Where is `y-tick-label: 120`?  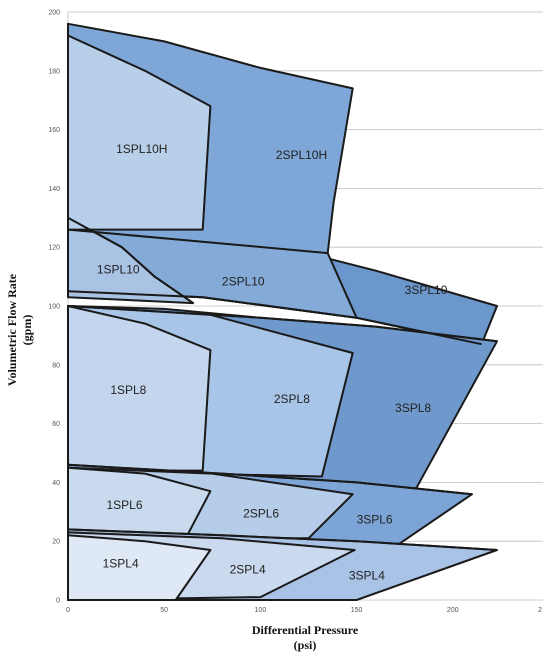 y-tick-label: 120 is located at coordinates (54, 248).